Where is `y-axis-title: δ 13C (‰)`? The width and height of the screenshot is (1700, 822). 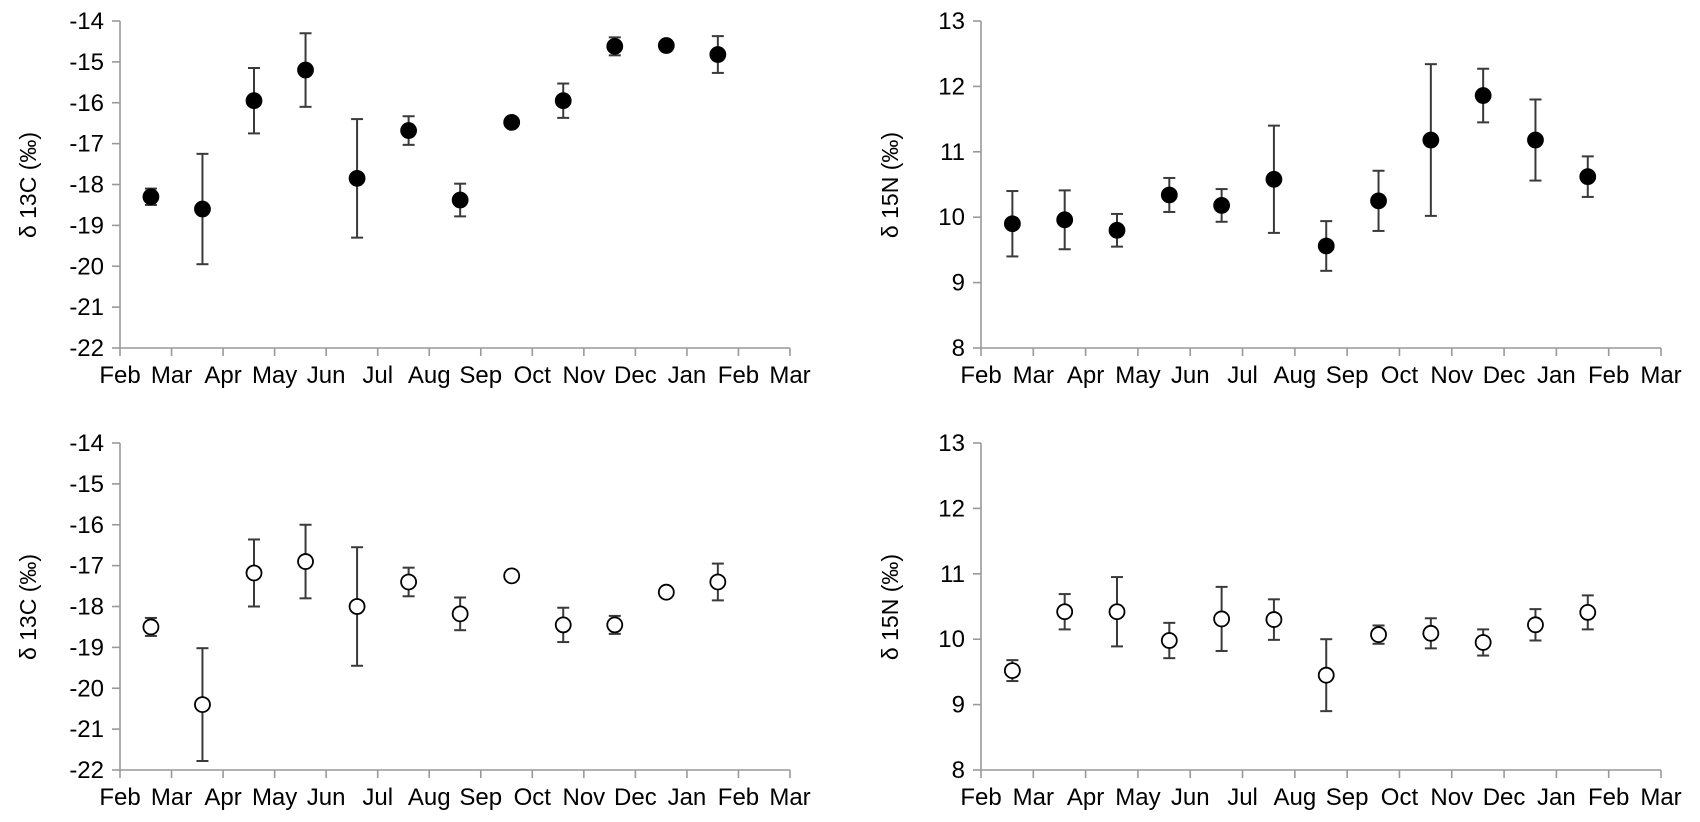 y-axis-title: δ 13C (‰) is located at coordinates (28, 607).